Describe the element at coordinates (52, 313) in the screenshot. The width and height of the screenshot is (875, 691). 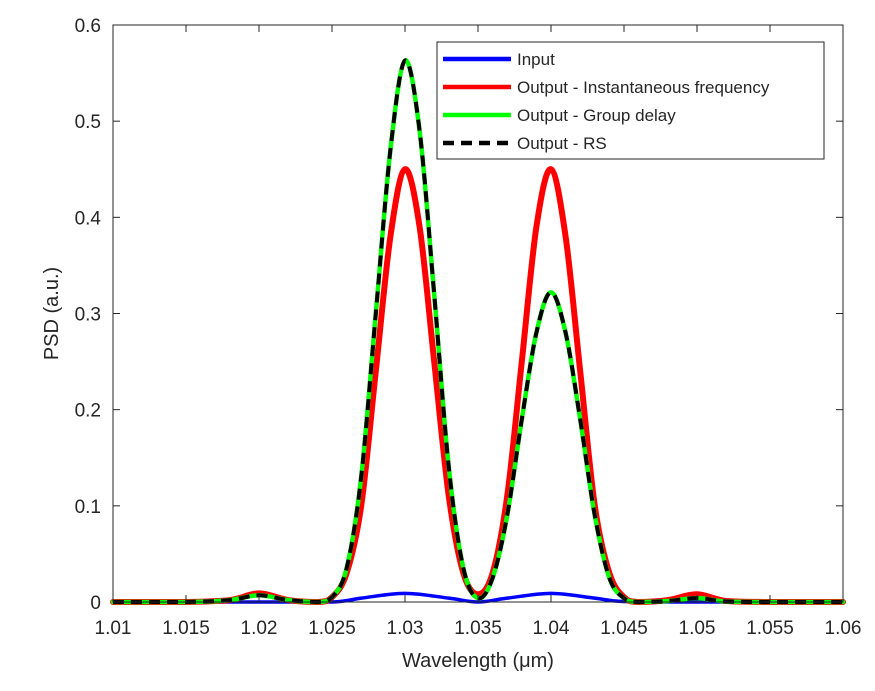
I see `y-axis-label: PSD (a.u.)` at that location.